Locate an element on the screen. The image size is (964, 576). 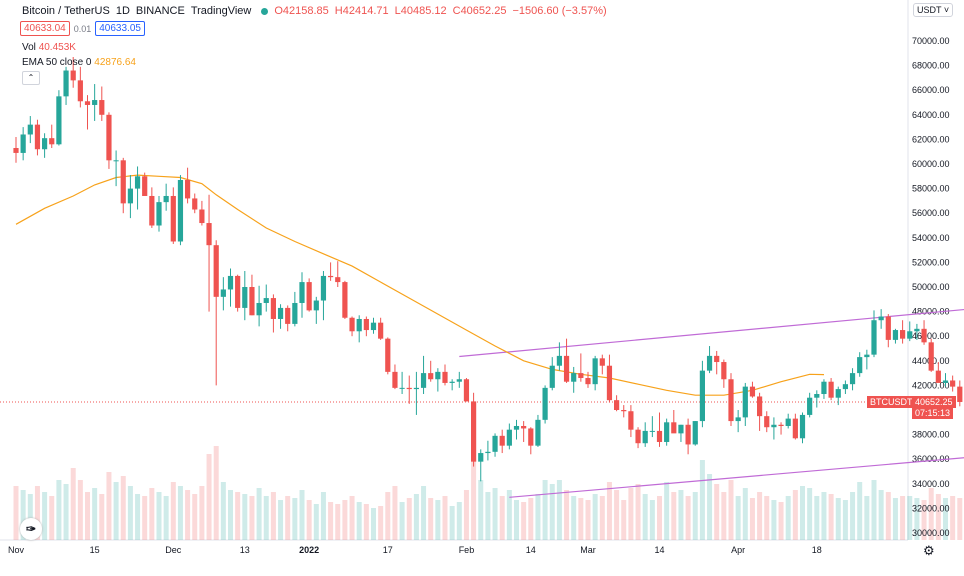
y-tick-label: 62000.00 is located at coordinates (931, 139).